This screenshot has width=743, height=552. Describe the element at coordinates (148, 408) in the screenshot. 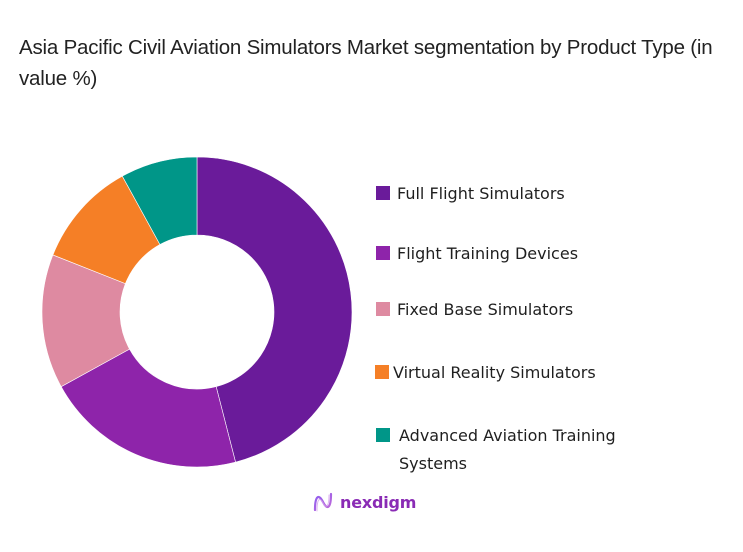

I see `donut-slice-flight-training-devices` at that location.